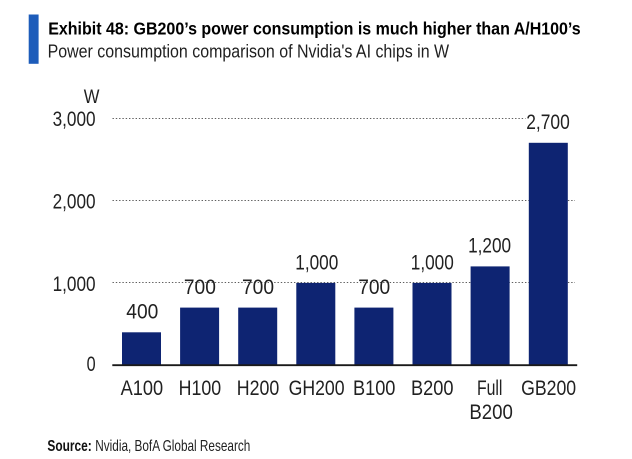  What do you see at coordinates (69, 446) in the screenshot?
I see `svg-text: Source:` at bounding box center [69, 446].